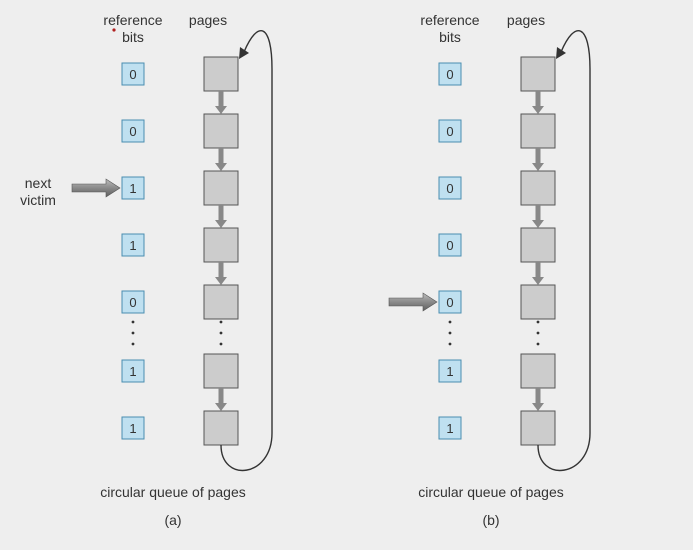  Describe the element at coordinates (490, 520) in the screenshot. I see `panel-label: (b)` at that location.